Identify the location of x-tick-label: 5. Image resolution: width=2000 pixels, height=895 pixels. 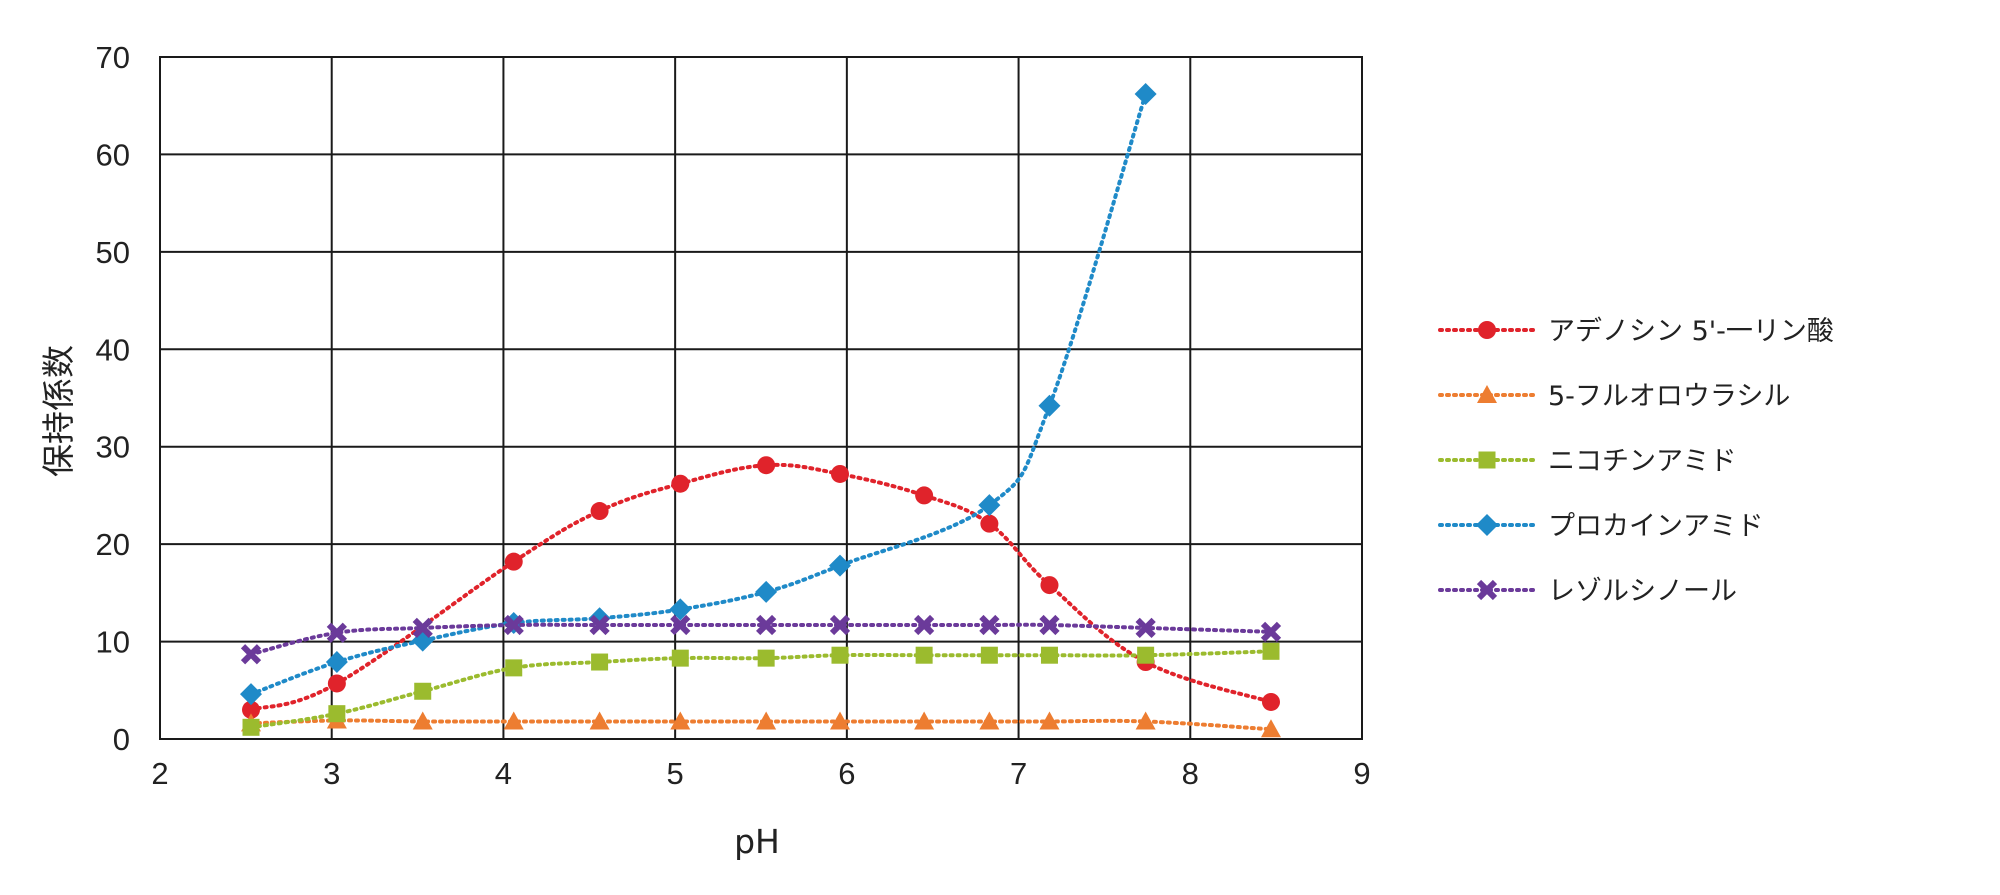
(675, 773).